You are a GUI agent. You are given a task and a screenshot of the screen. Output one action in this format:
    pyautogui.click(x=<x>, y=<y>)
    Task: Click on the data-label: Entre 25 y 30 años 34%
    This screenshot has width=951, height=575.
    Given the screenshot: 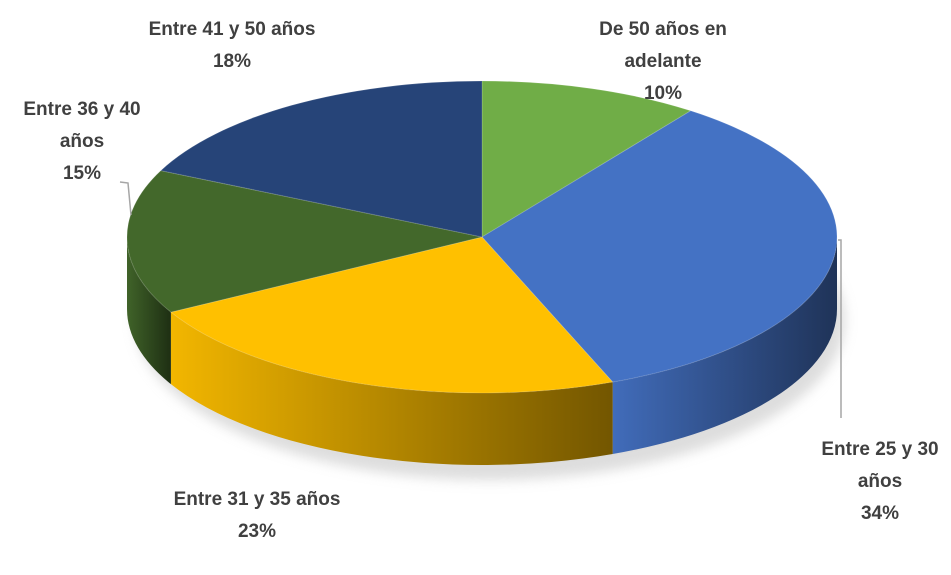 What is the action you would take?
    pyautogui.click(x=878, y=482)
    